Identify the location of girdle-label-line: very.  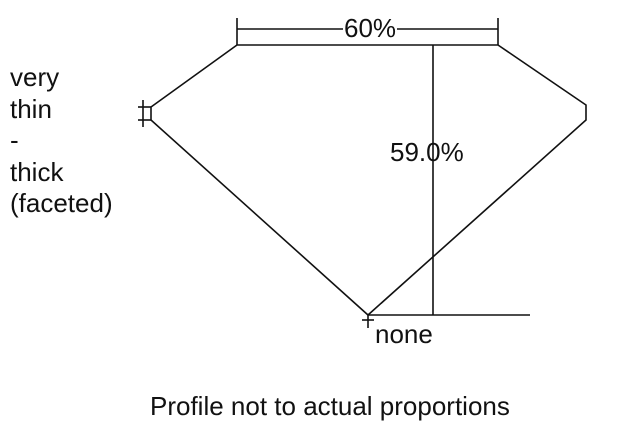
(35, 77).